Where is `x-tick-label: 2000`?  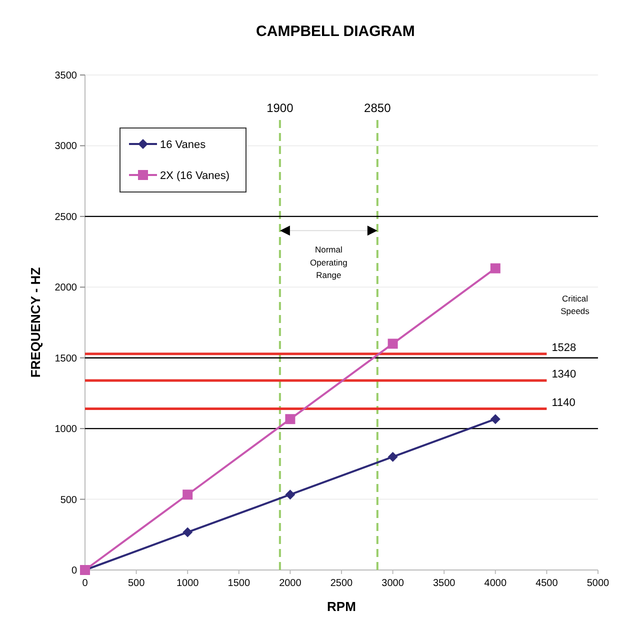 x-tick-label: 2000 is located at coordinates (290, 583).